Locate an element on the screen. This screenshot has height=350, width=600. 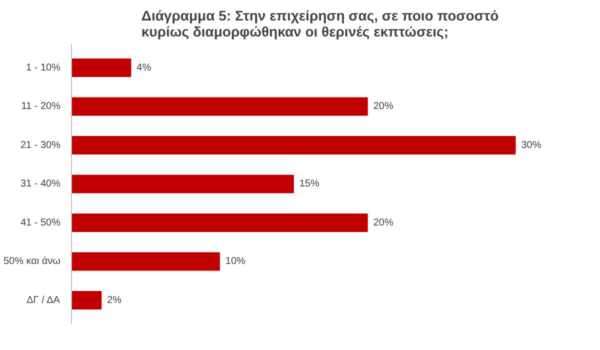
y-tick-label: 31 - 40% is located at coordinates (40, 184).